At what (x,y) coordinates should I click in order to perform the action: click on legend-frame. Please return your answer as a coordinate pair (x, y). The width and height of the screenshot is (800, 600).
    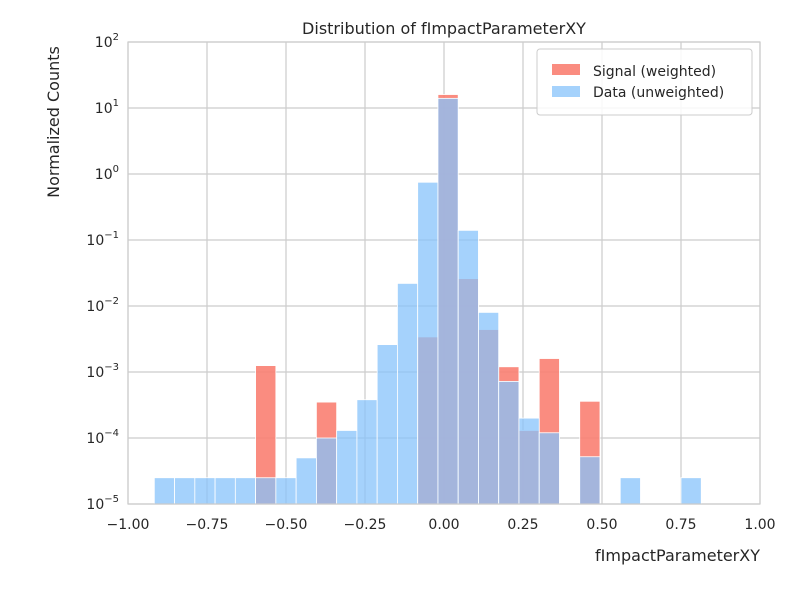
    Looking at the image, I should click on (644, 82).